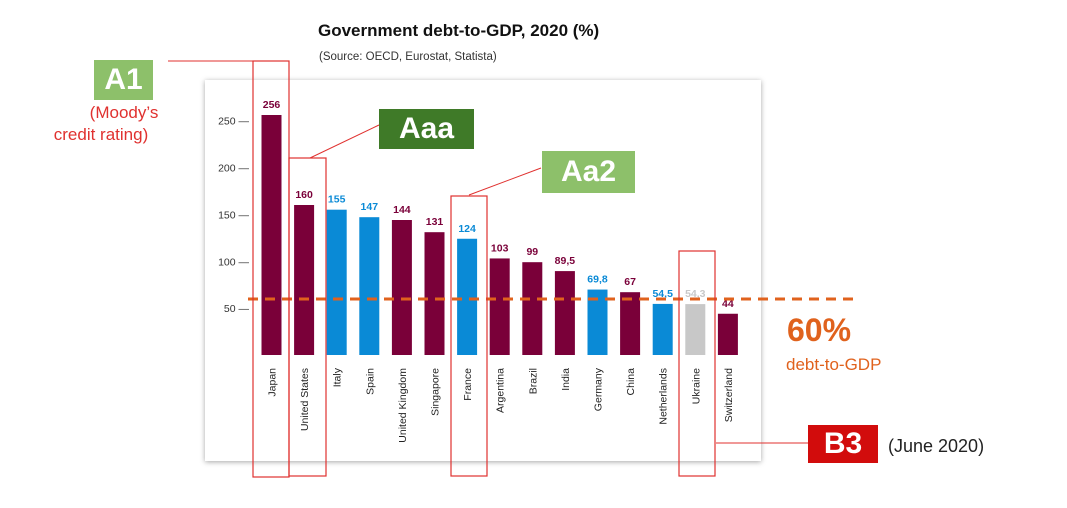  What do you see at coordinates (696, 386) in the screenshot?
I see `category-label: Ukraine` at bounding box center [696, 386].